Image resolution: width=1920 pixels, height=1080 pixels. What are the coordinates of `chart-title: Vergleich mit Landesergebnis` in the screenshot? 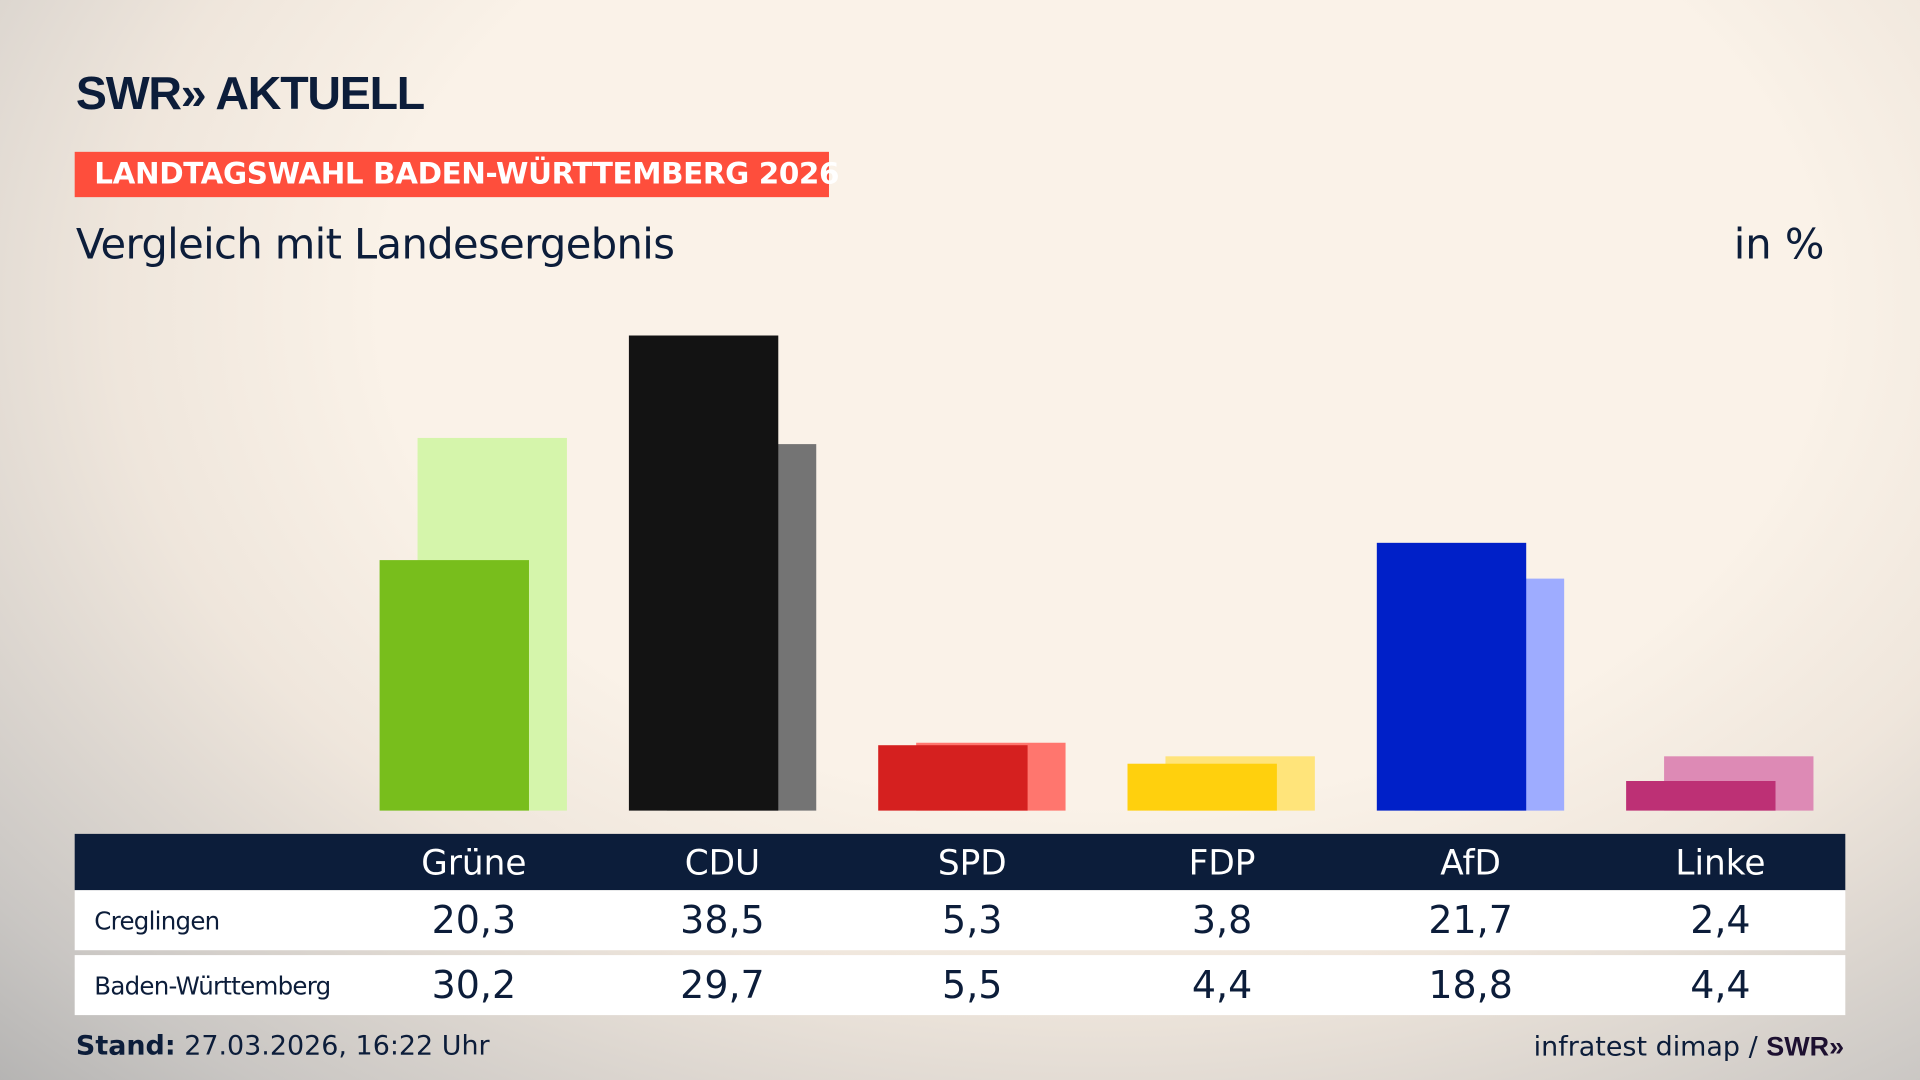 It's located at (375, 245).